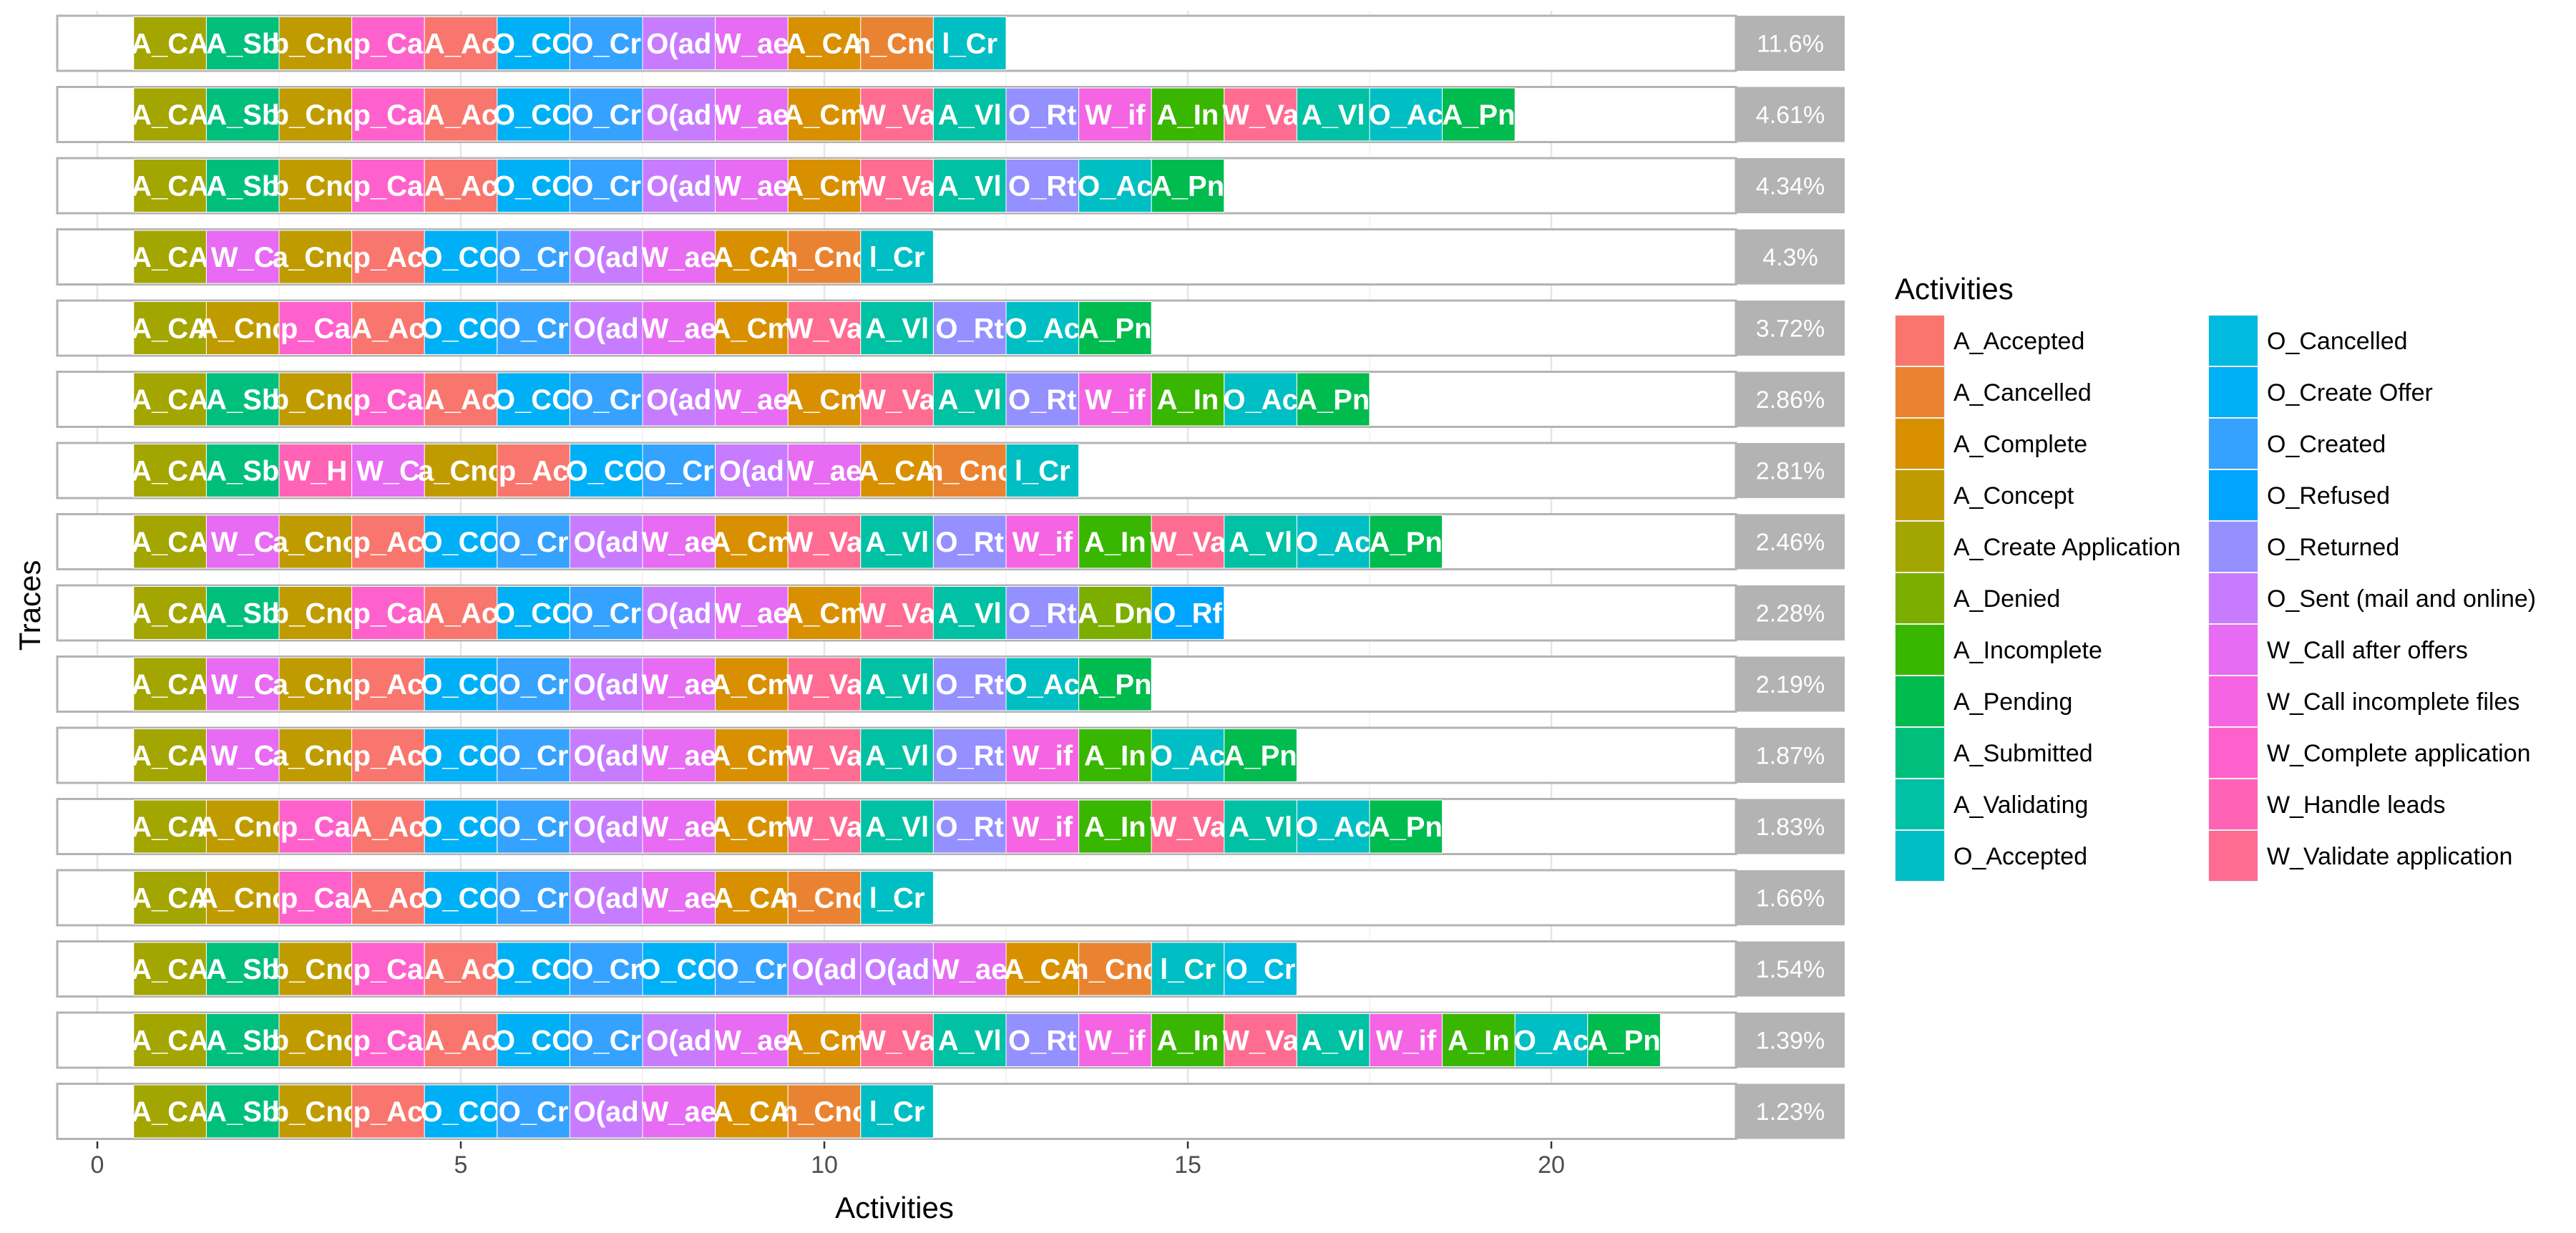  Describe the element at coordinates (2337, 341) in the screenshot. I see `legend-label: O_Cancelled` at that location.